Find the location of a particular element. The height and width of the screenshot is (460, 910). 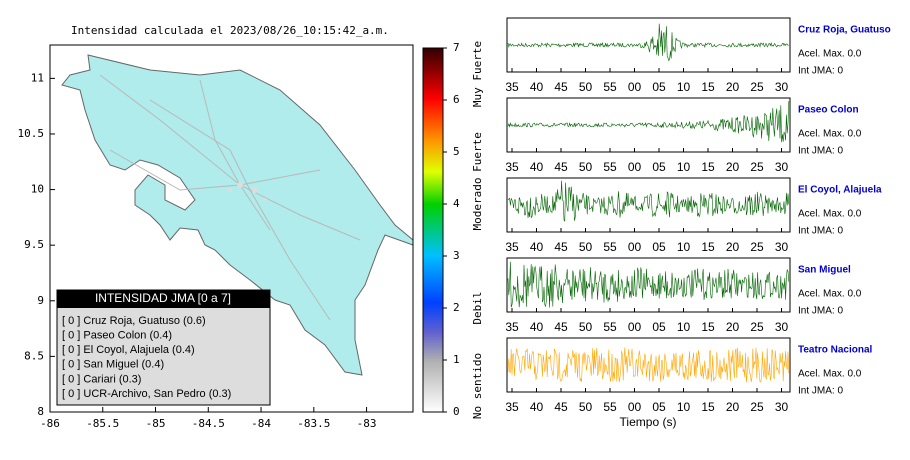

legend-entry: [ 0 ] San Miguel (0.4) is located at coordinates (113, 365).